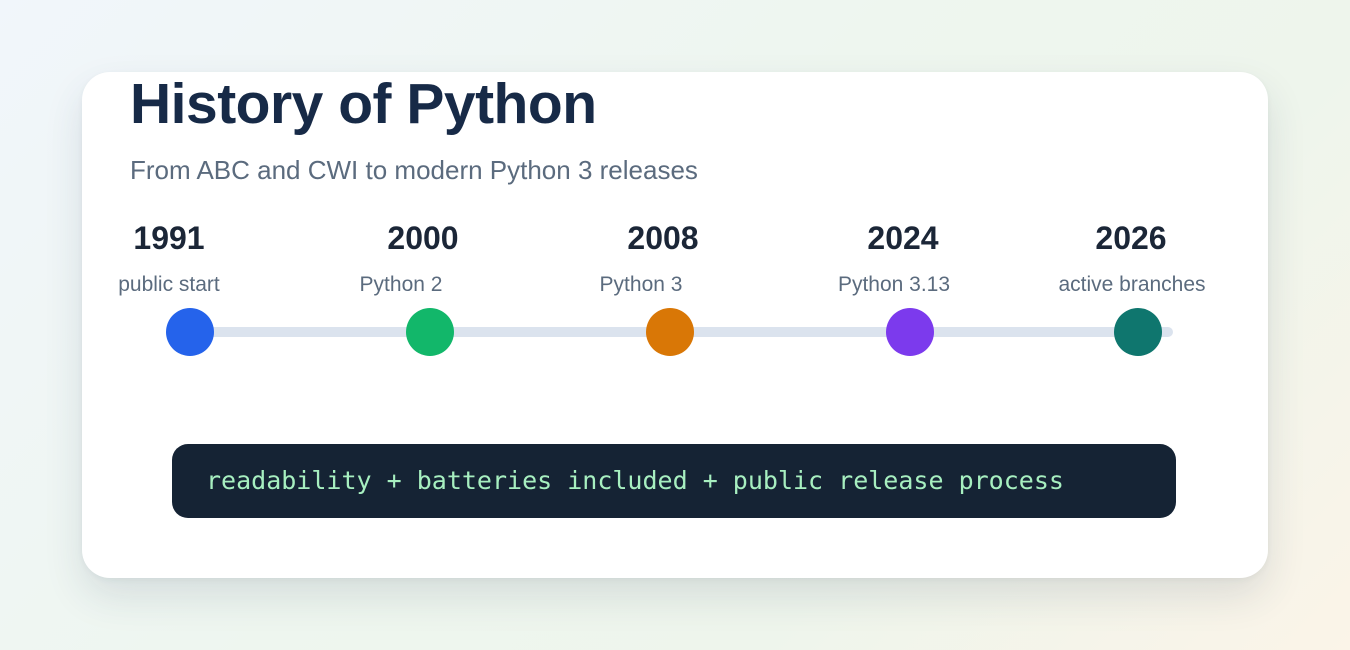 The height and width of the screenshot is (650, 1350). What do you see at coordinates (169, 284) in the screenshot?
I see `event-label: public start` at bounding box center [169, 284].